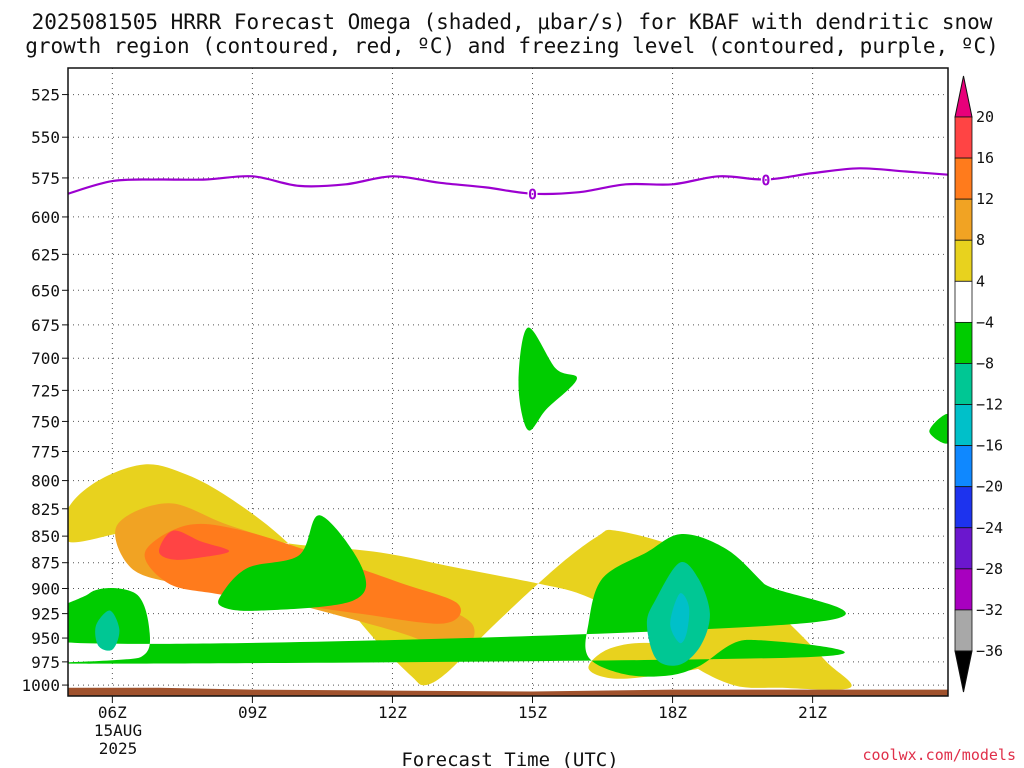 The image size is (1024, 768). Describe the element at coordinates (980, 281) in the screenshot. I see `colorbar-label: 4` at that location.